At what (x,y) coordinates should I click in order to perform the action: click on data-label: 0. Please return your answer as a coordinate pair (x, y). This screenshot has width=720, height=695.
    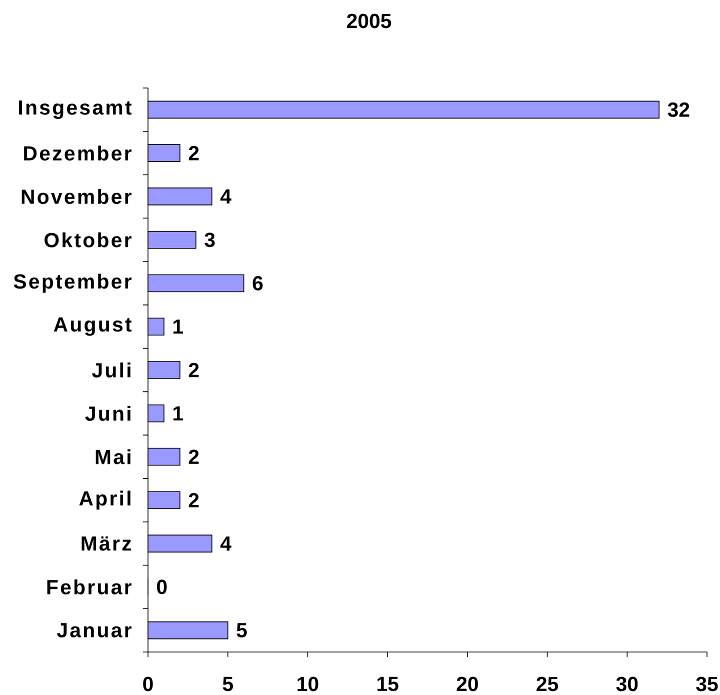
    Looking at the image, I should click on (162, 587).